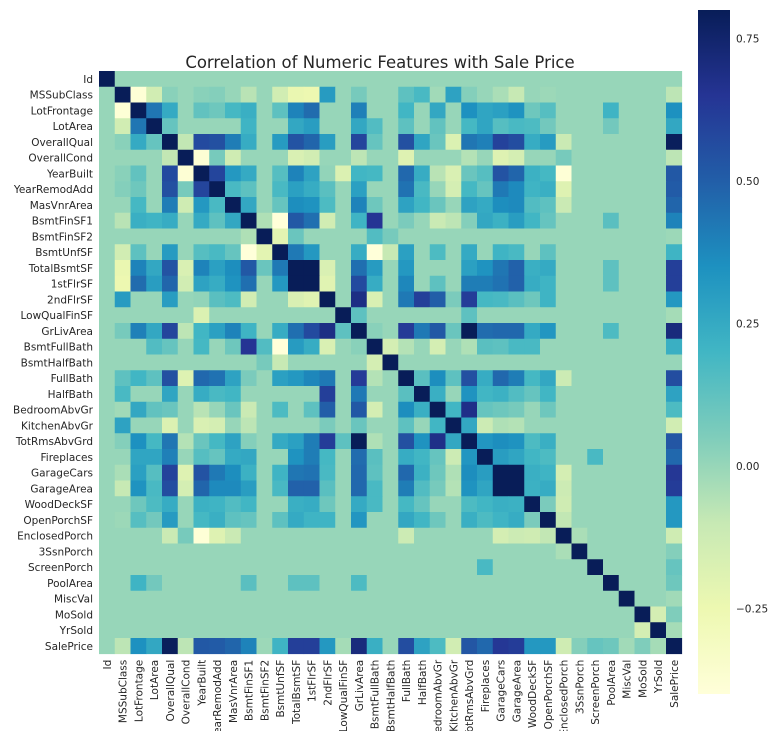 This screenshot has width=781, height=731. What do you see at coordinates (675, 684) in the screenshot?
I see `x-tick-label: SalePrice` at bounding box center [675, 684].